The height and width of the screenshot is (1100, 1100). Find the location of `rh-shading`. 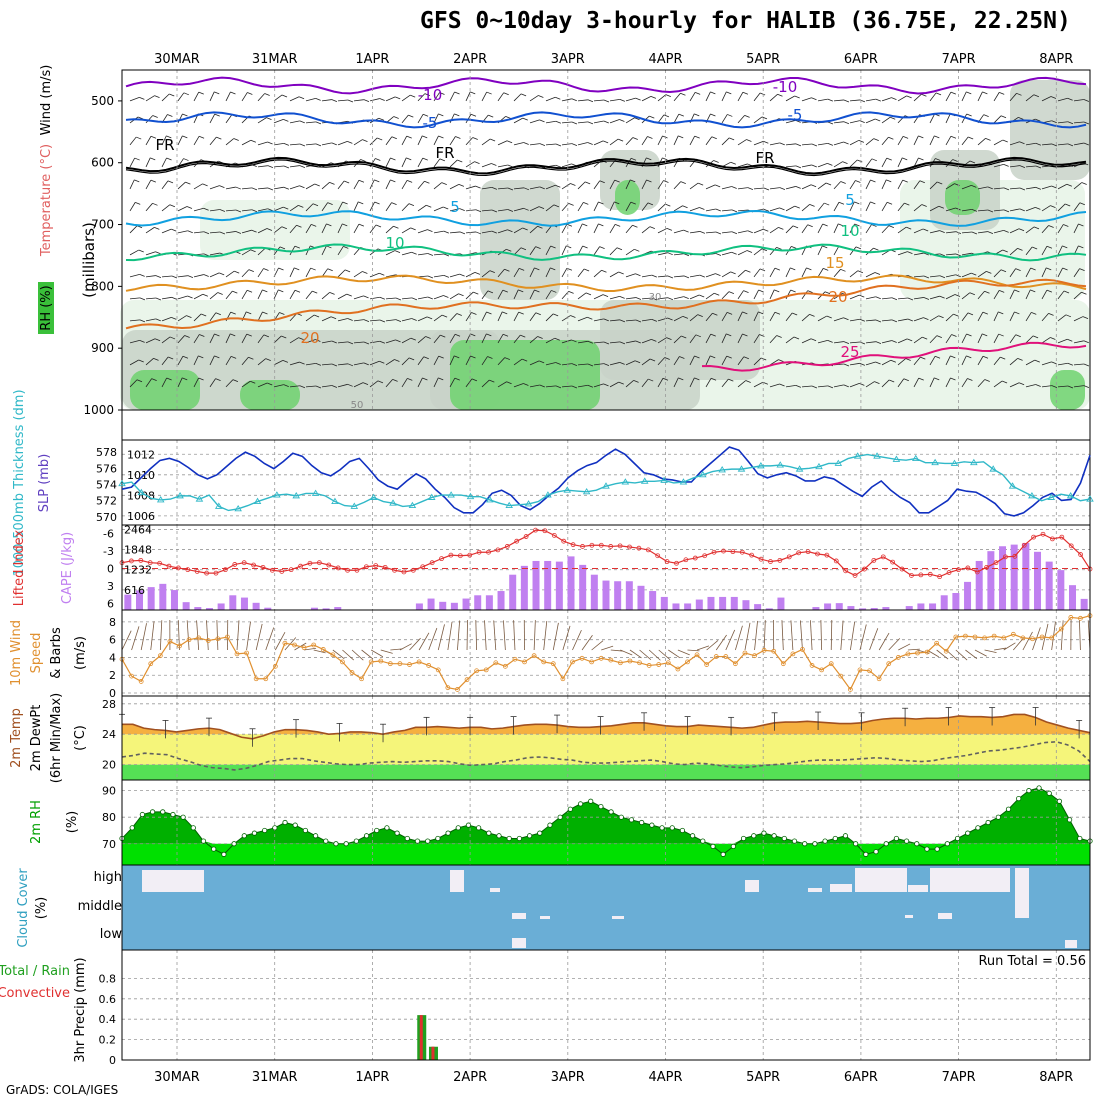

rh-shading is located at coordinates (1067, 390).